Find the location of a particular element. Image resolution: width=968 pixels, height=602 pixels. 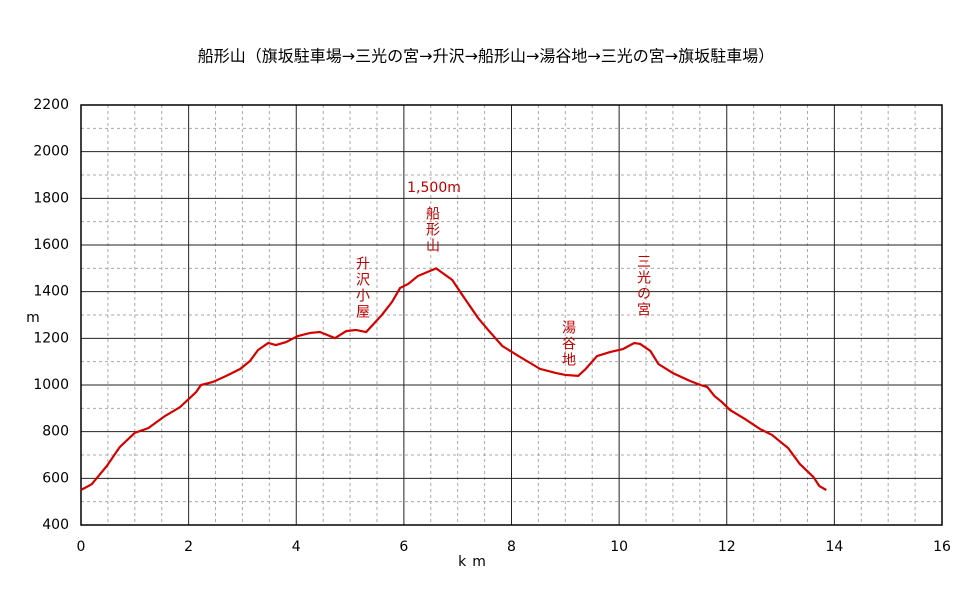

annotation: 升沢小屋 is located at coordinates (362, 288).